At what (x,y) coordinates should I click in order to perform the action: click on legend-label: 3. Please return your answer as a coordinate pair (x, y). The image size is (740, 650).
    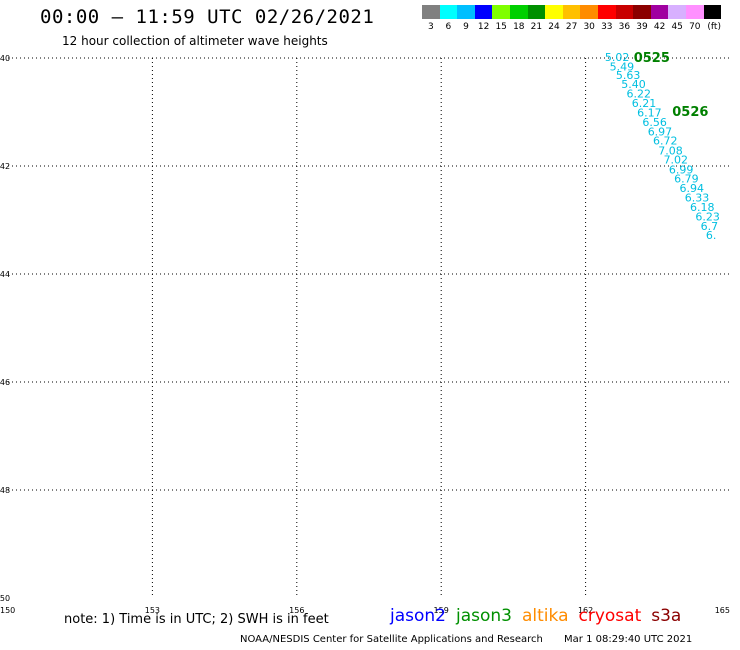
    Looking at the image, I should click on (430, 27).